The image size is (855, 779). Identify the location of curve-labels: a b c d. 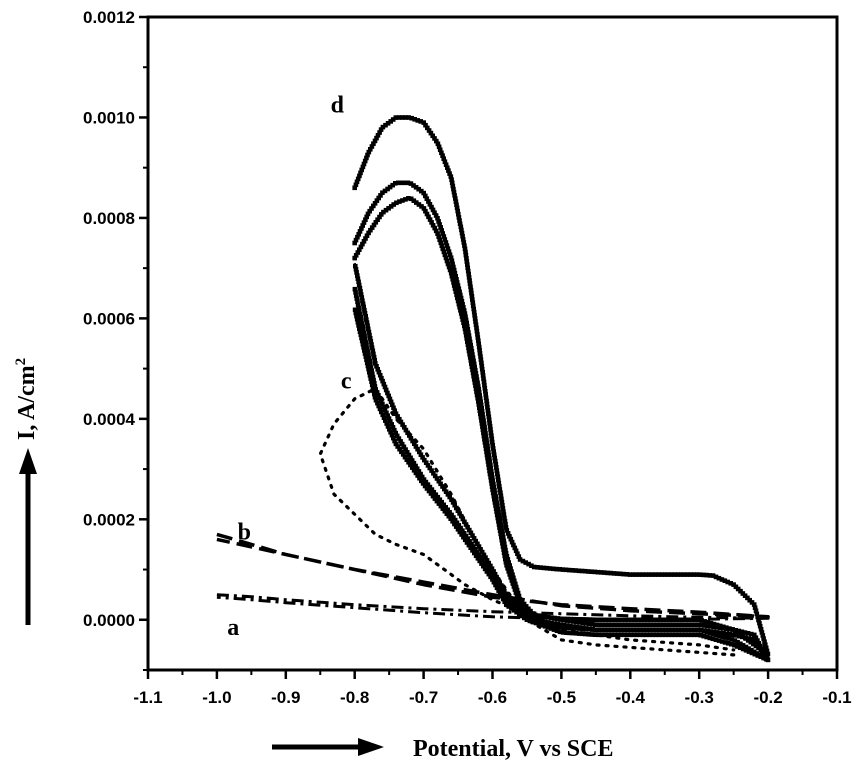
(289, 366).